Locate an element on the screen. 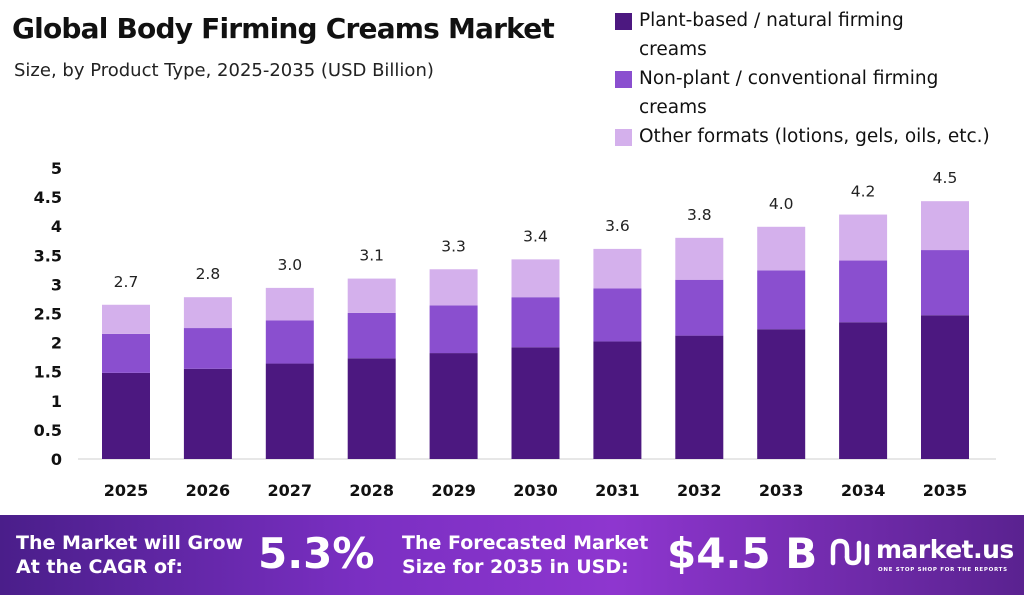 This screenshot has width=1024, height=595. x-tick-label-2032: 2032 is located at coordinates (699, 490).